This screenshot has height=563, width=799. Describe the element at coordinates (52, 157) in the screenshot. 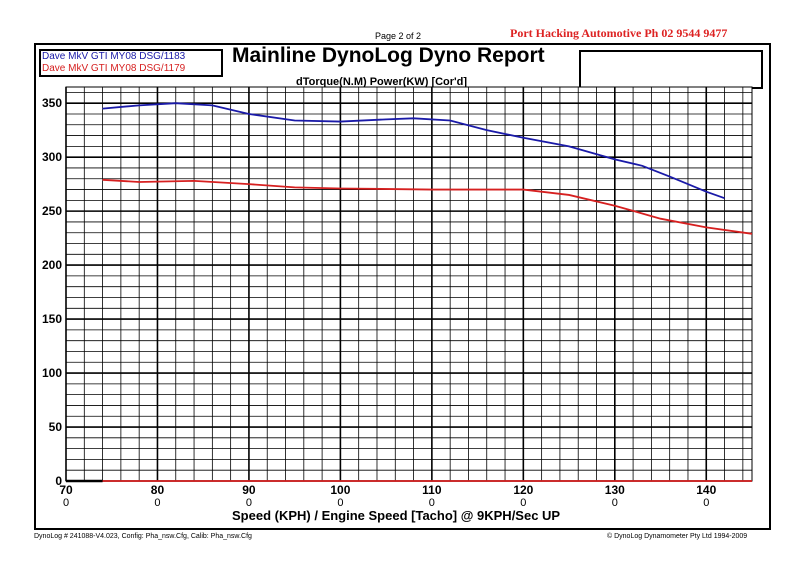

I see `y-tick-label: 300` at that location.